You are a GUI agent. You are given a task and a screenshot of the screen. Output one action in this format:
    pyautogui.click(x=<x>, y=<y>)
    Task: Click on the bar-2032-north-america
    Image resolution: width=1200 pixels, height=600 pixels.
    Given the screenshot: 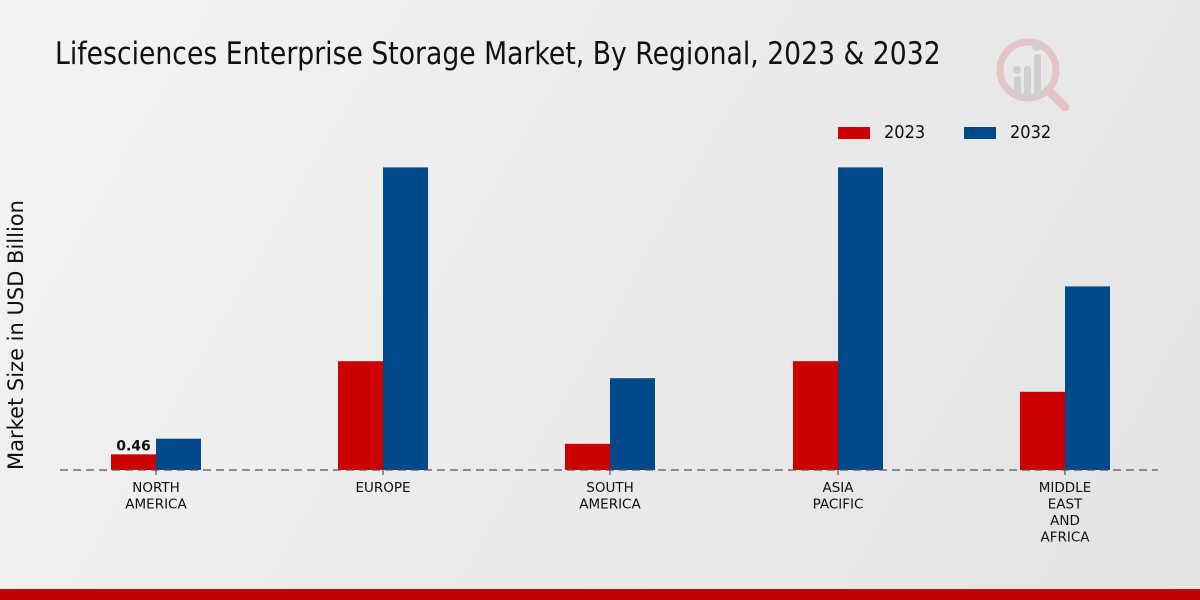 What is the action you would take?
    pyautogui.click(x=178, y=454)
    